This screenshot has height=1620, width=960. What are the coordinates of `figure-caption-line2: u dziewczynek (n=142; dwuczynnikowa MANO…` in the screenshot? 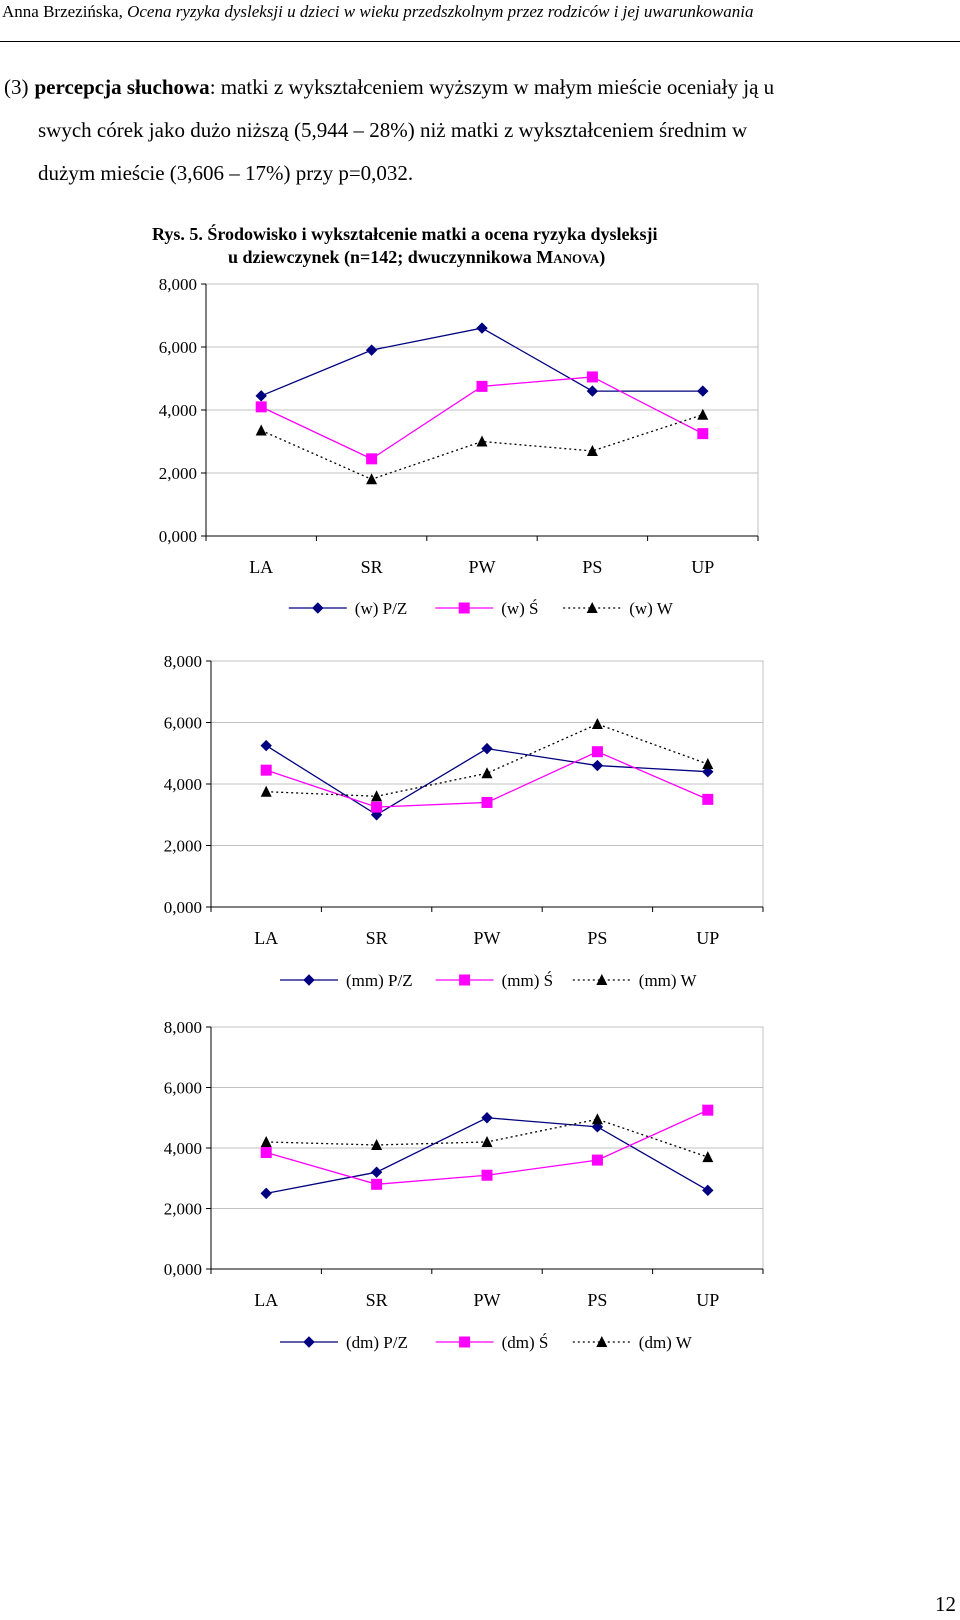 It's located at (502, 258).